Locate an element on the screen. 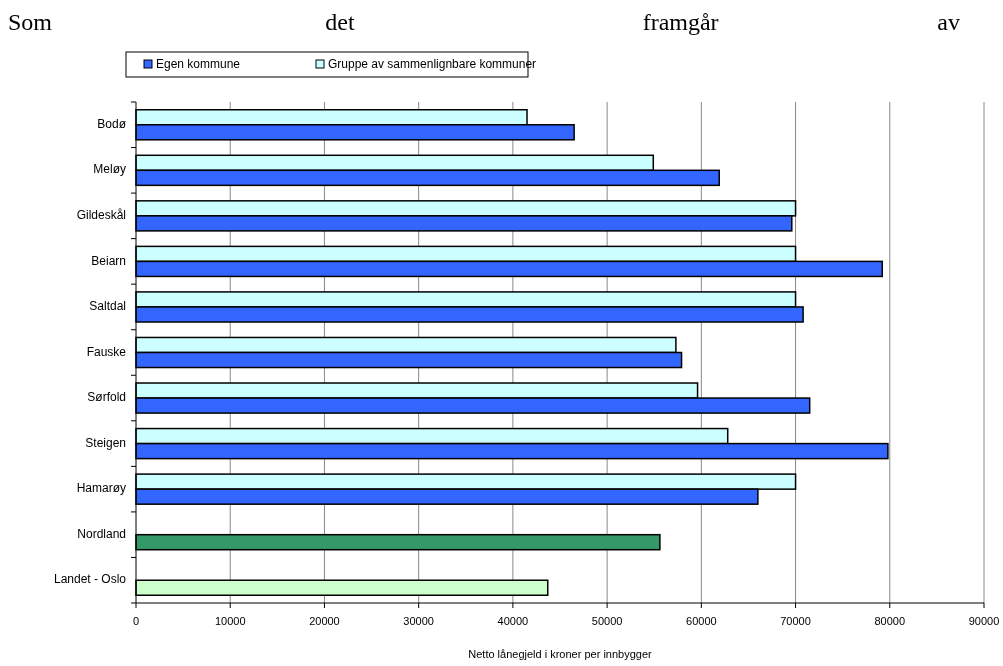 Image resolution: width=1003 pixels, height=666 pixels. y-tick-label: Nordland is located at coordinates (101, 533).